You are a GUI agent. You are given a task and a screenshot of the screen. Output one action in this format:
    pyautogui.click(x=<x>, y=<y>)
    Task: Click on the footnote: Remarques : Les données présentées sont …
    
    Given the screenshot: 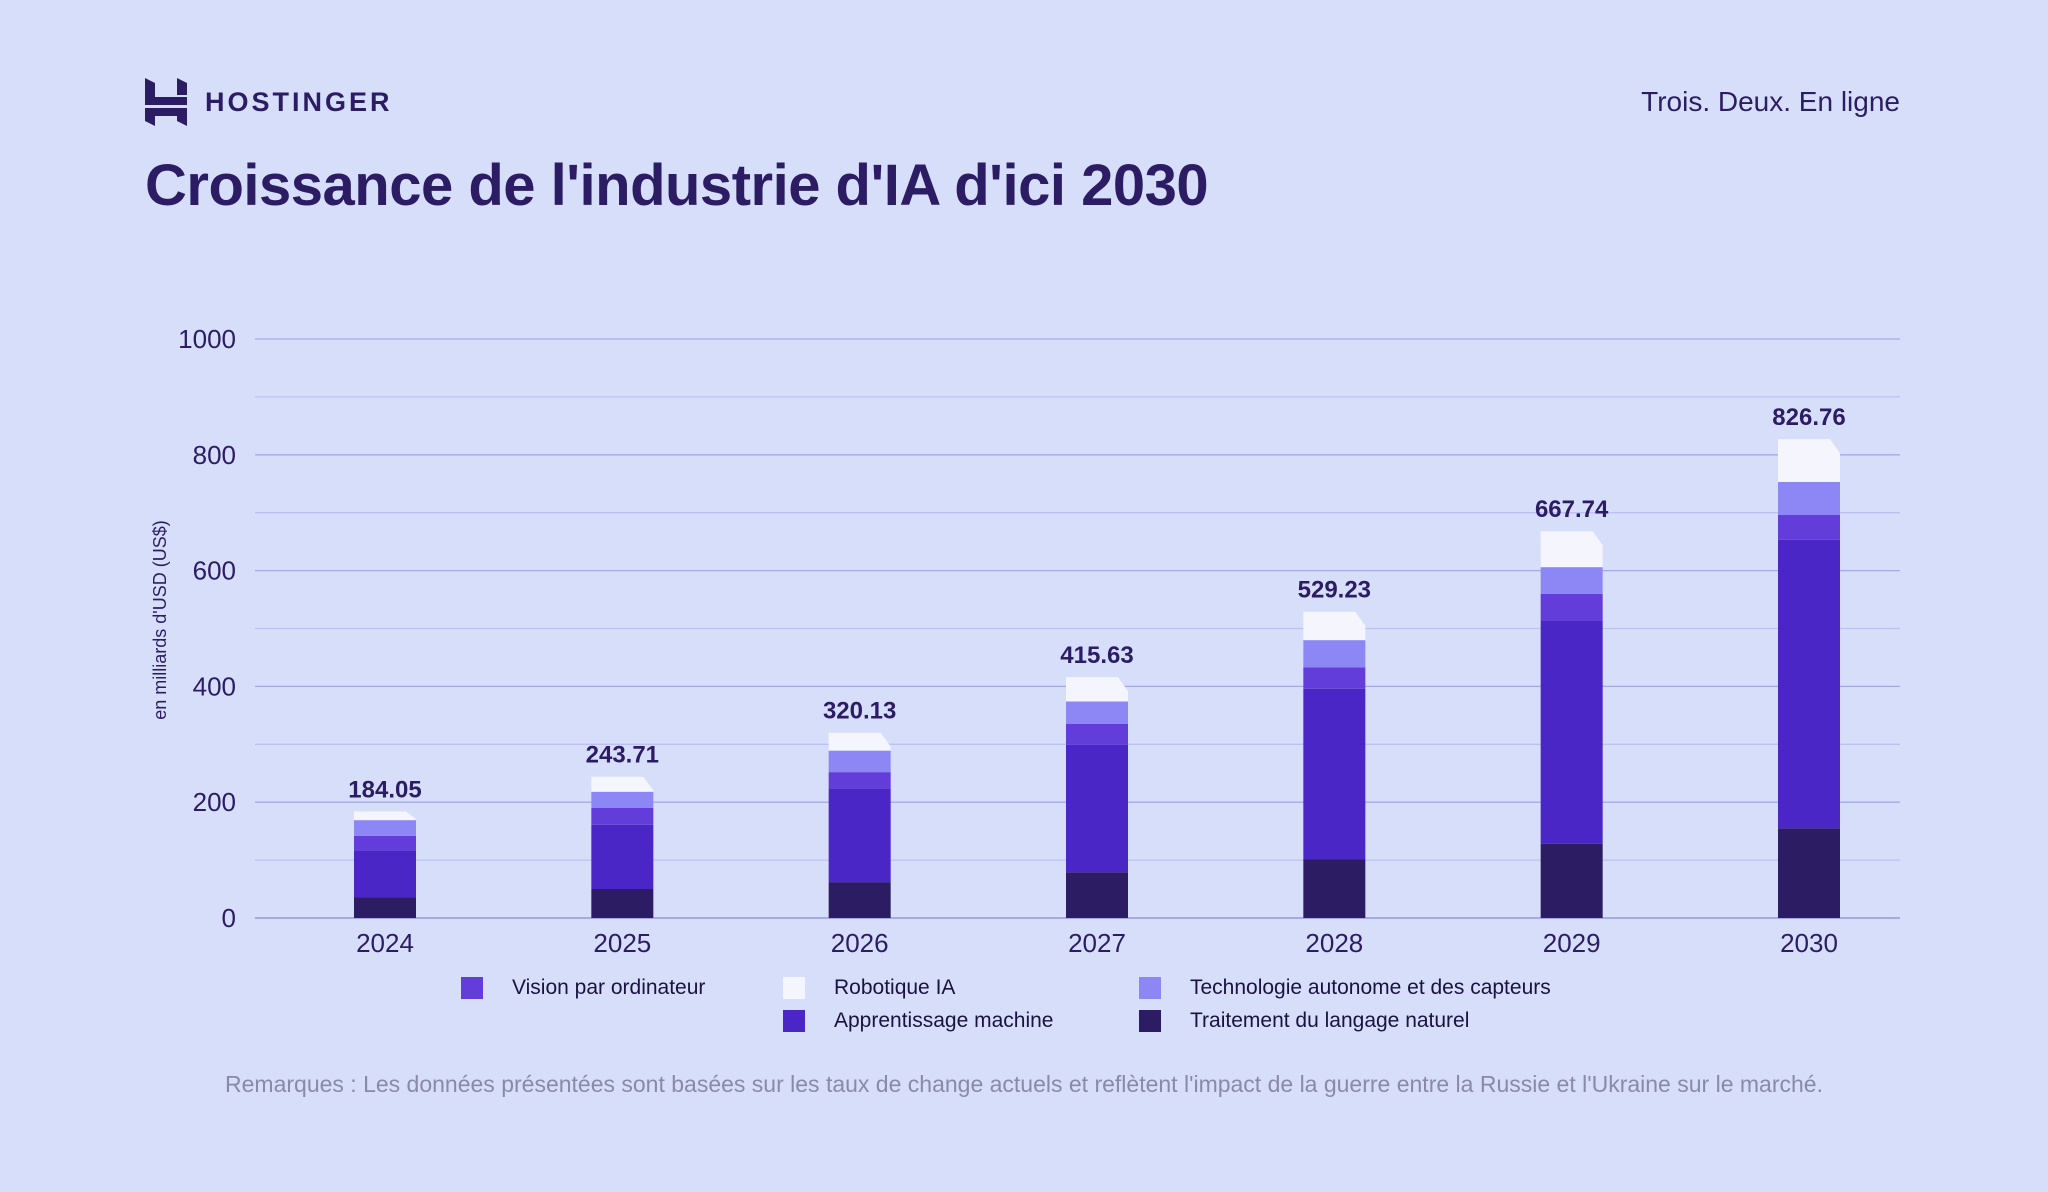 What is the action you would take?
    pyautogui.click(x=1024, y=1084)
    